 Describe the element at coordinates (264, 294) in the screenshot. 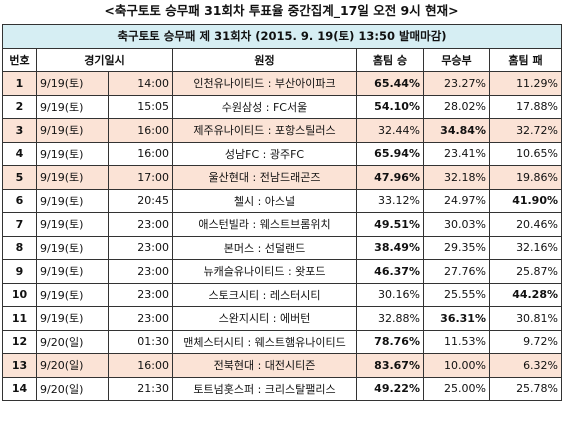

I see `match-name: 스토크시티 : 레스터시티` at that location.